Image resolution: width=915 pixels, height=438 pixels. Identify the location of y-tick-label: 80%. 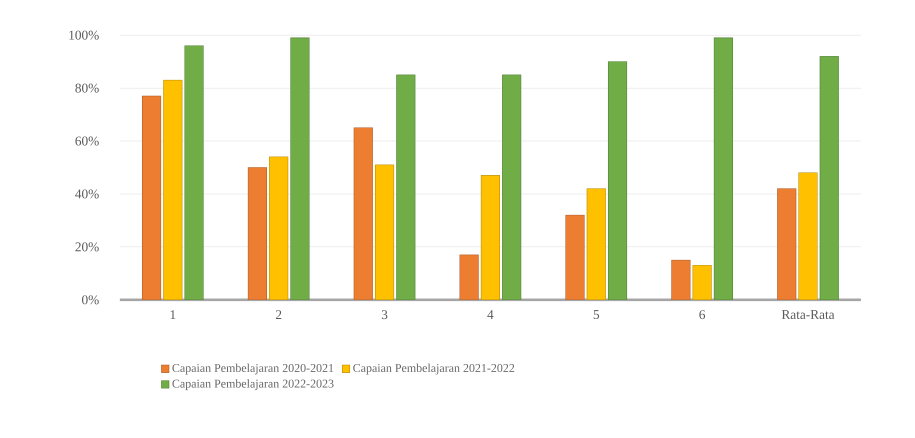
(87, 88).